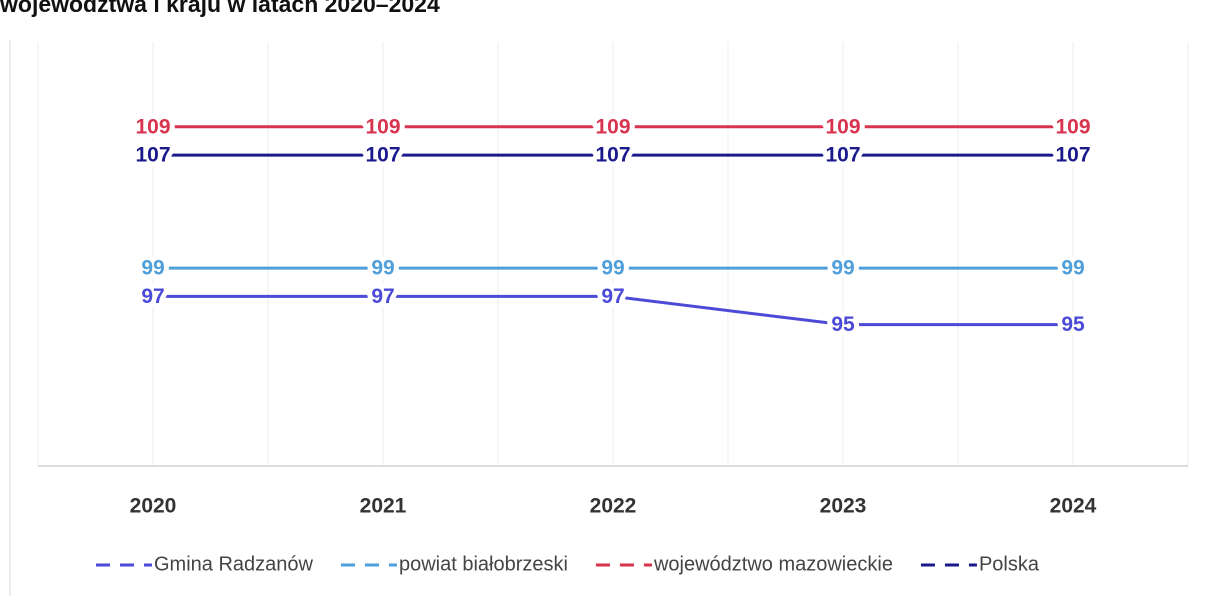  I want to click on legend-label: Polska, so click(1009, 564).